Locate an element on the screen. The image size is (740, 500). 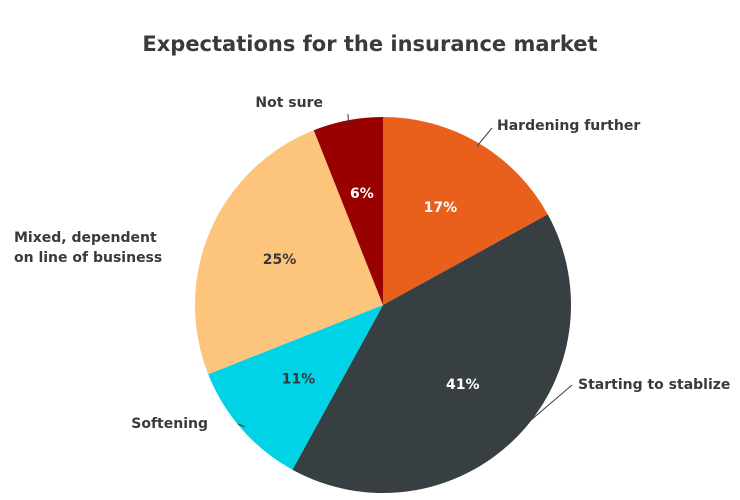
category-label: Mixed, dependent on line of business is located at coordinates (88, 248).